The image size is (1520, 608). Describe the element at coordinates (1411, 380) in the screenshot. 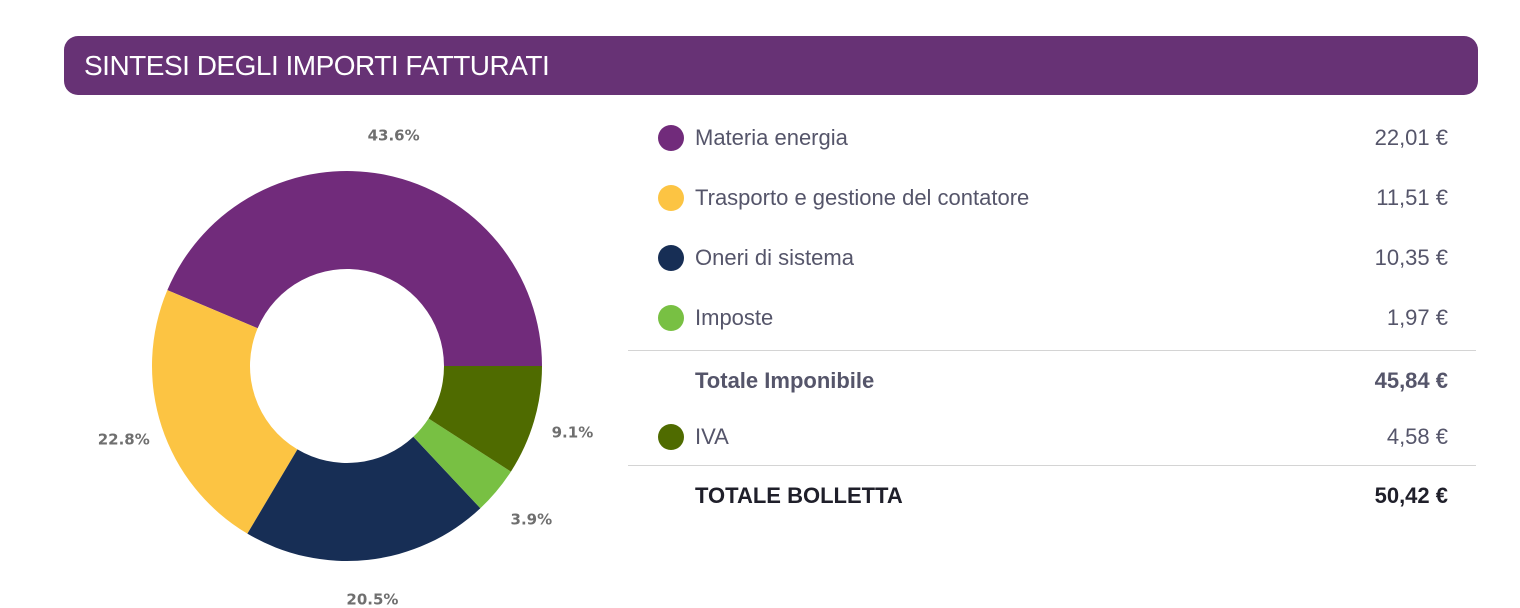

I see `totale-imponibile-value: 45,84 €` at that location.